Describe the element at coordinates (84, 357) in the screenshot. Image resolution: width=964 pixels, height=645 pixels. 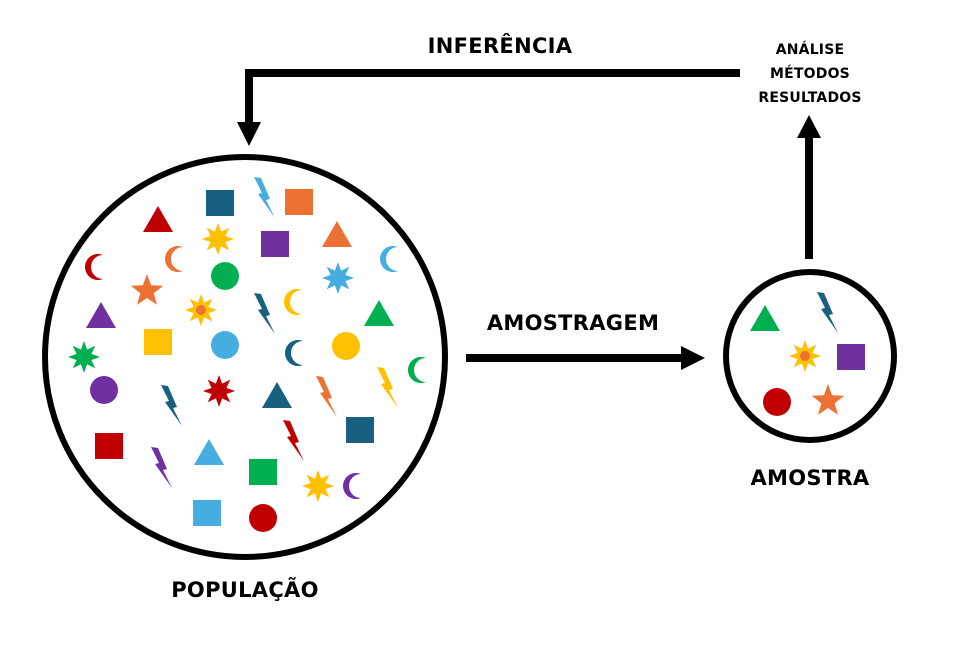
I see `green-burst-icon` at that location.